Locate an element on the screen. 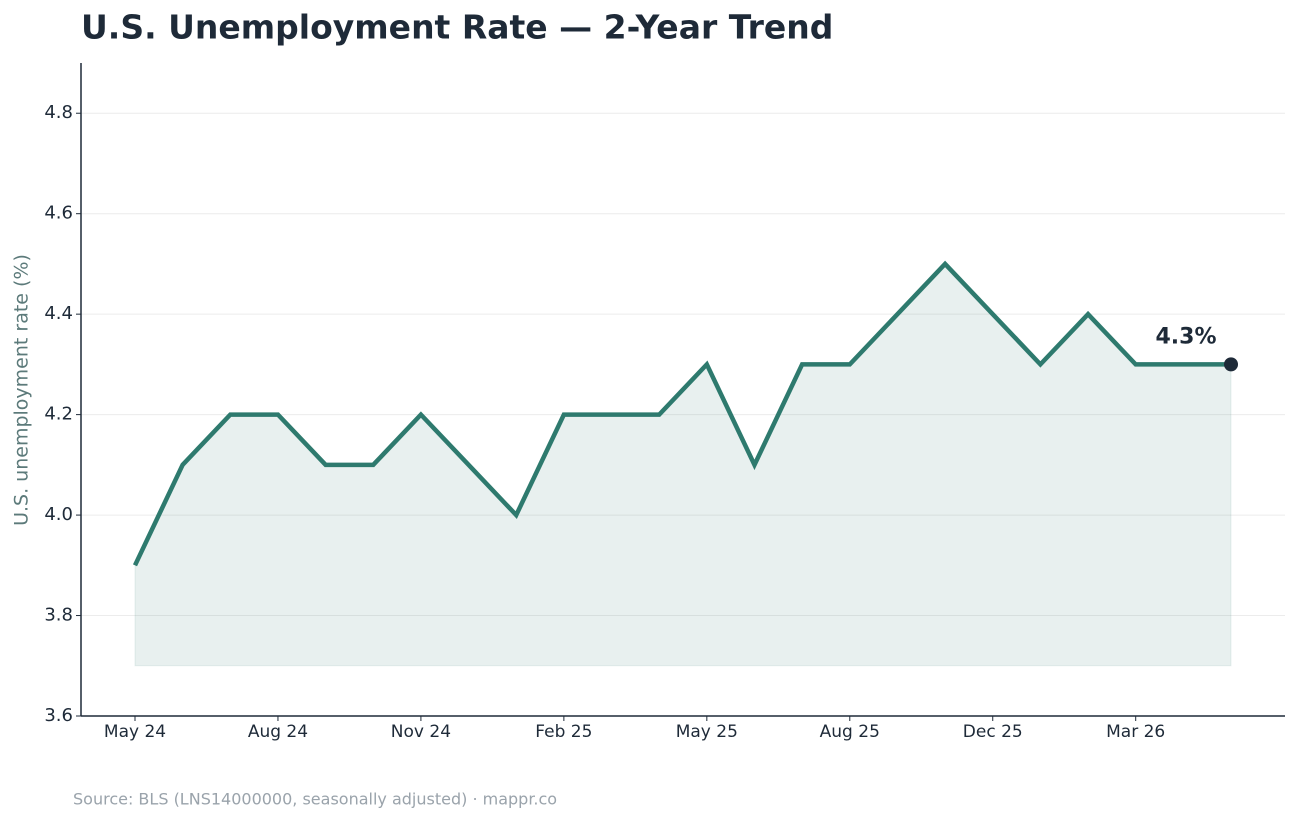 The image size is (1300, 823). y-tick-label: 4.0 is located at coordinates (58, 514).